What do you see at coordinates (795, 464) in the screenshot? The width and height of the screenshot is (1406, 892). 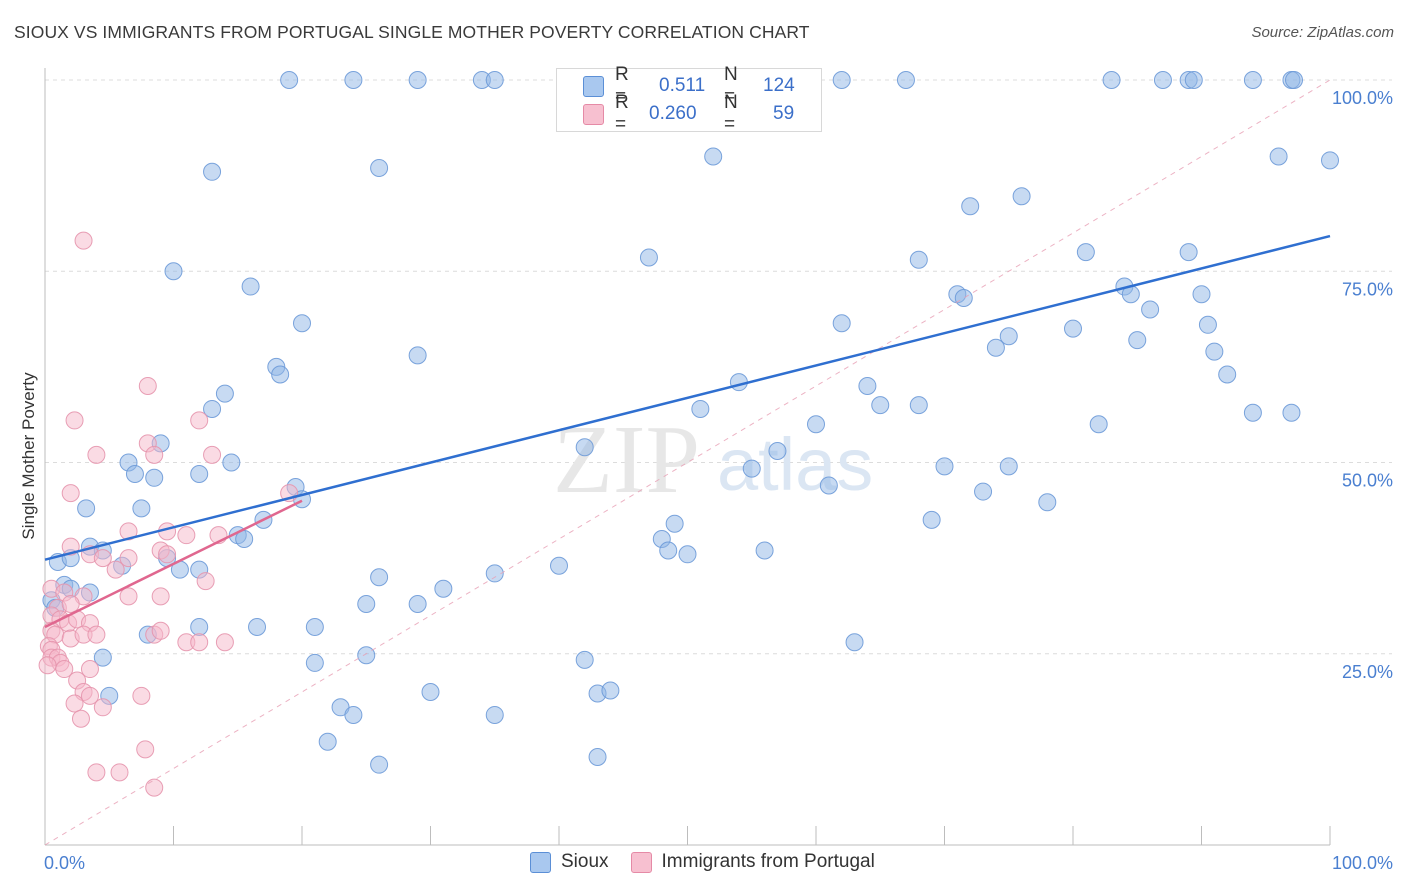 I see `watermark-atlas: atlas` at bounding box center [795, 464].